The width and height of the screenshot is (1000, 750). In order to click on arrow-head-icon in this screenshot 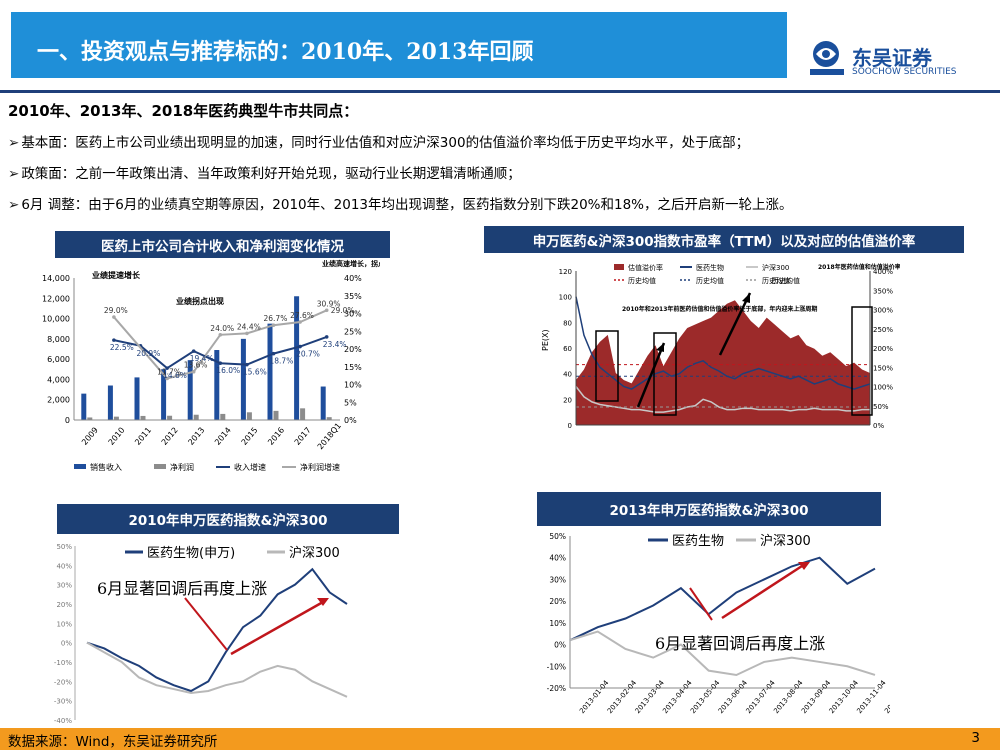, I will do `click(660, 347)`.